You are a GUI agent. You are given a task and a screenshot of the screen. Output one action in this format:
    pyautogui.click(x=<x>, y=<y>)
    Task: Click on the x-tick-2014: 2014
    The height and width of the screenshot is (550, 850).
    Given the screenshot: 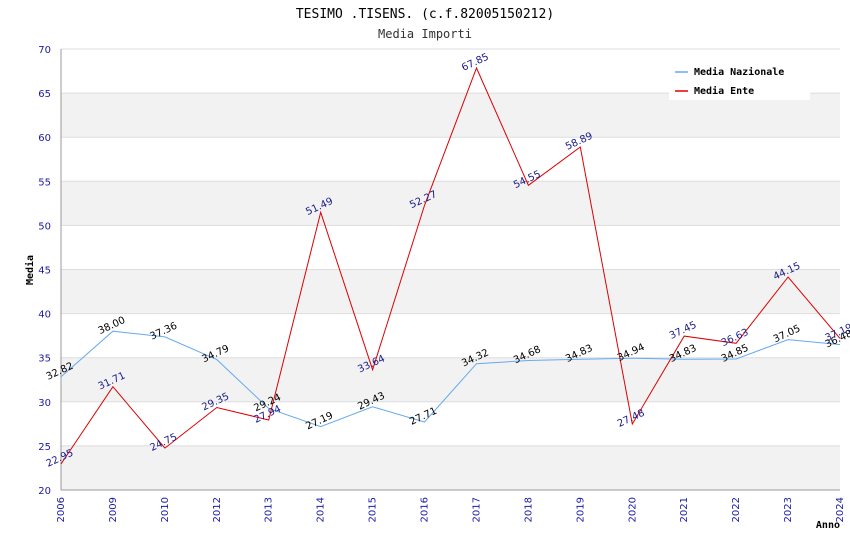 What is the action you would take?
    pyautogui.click(x=321, y=509)
    